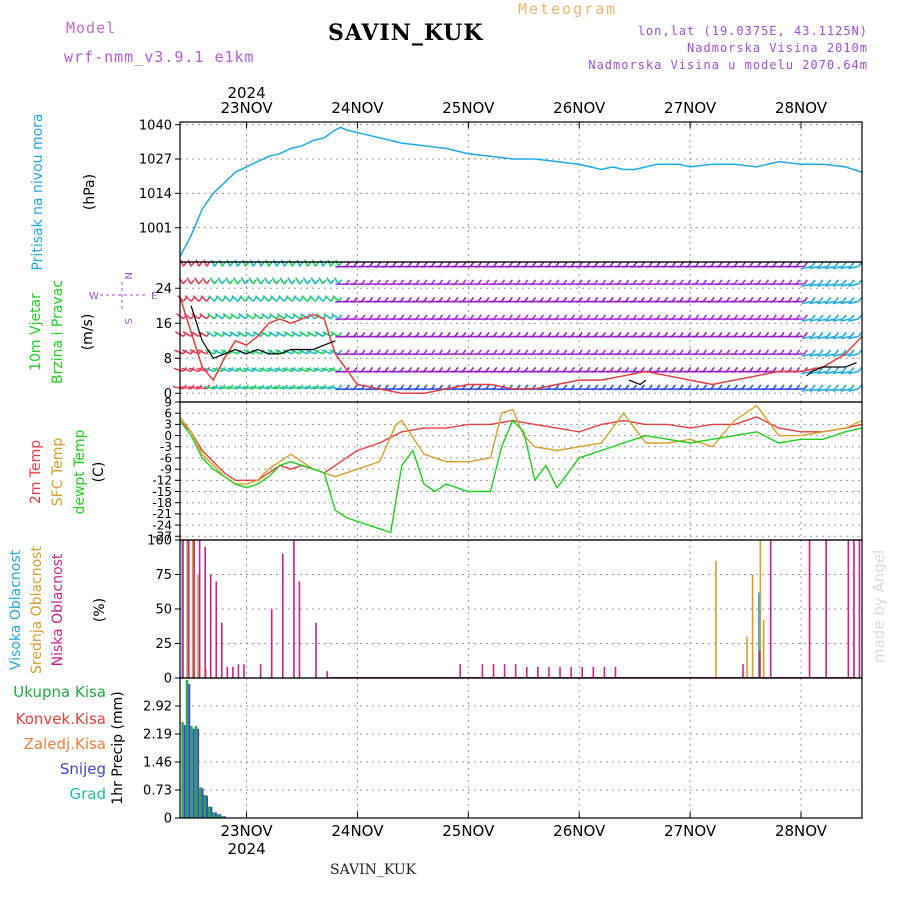 The image size is (900, 900). What do you see at coordinates (801, 108) in the screenshot?
I see `top-day-label: 28NOV` at bounding box center [801, 108].